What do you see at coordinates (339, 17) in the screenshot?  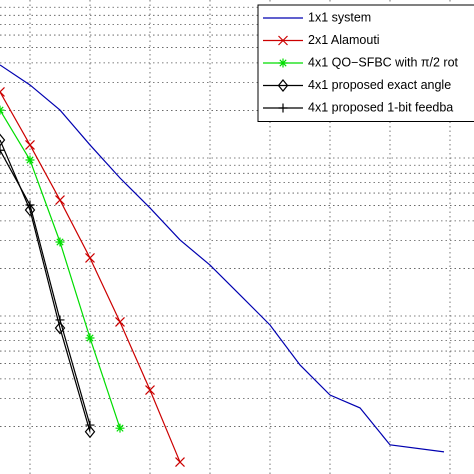 I see `legend-label: 1x1 system` at bounding box center [339, 17].